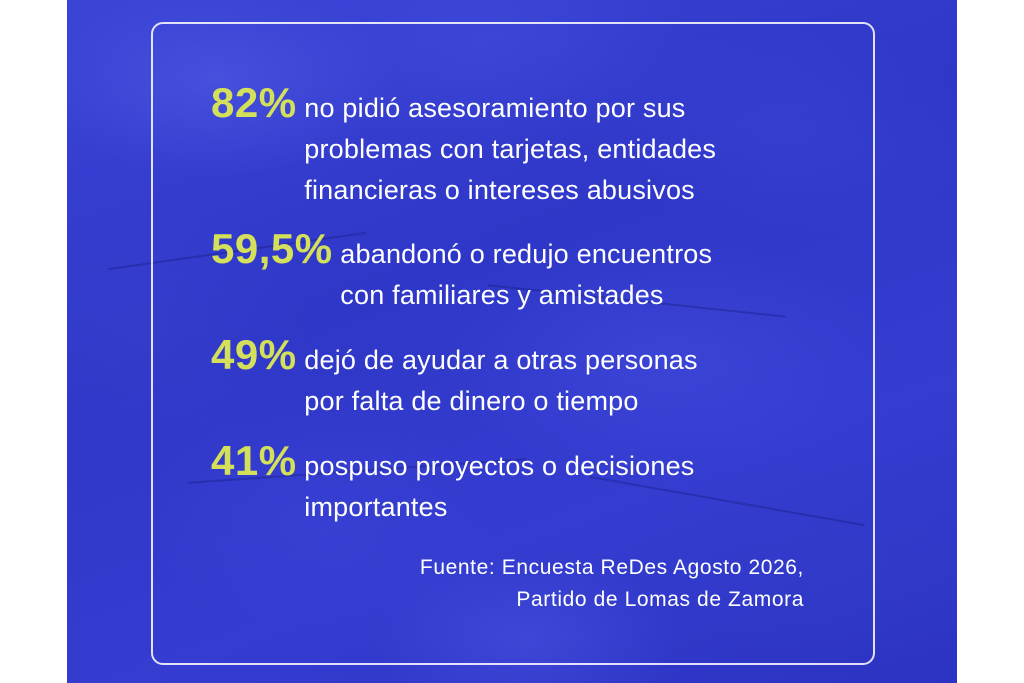  What do you see at coordinates (254, 354) in the screenshot?
I see `stat-percent: 49%` at bounding box center [254, 354].